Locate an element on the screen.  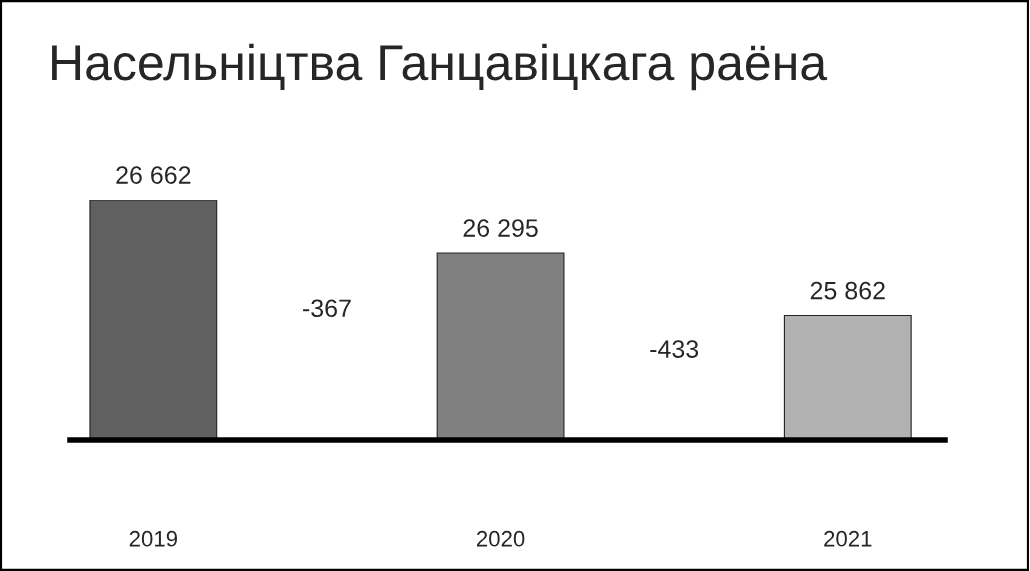
x-tick-label: 2020 is located at coordinates (500, 538).